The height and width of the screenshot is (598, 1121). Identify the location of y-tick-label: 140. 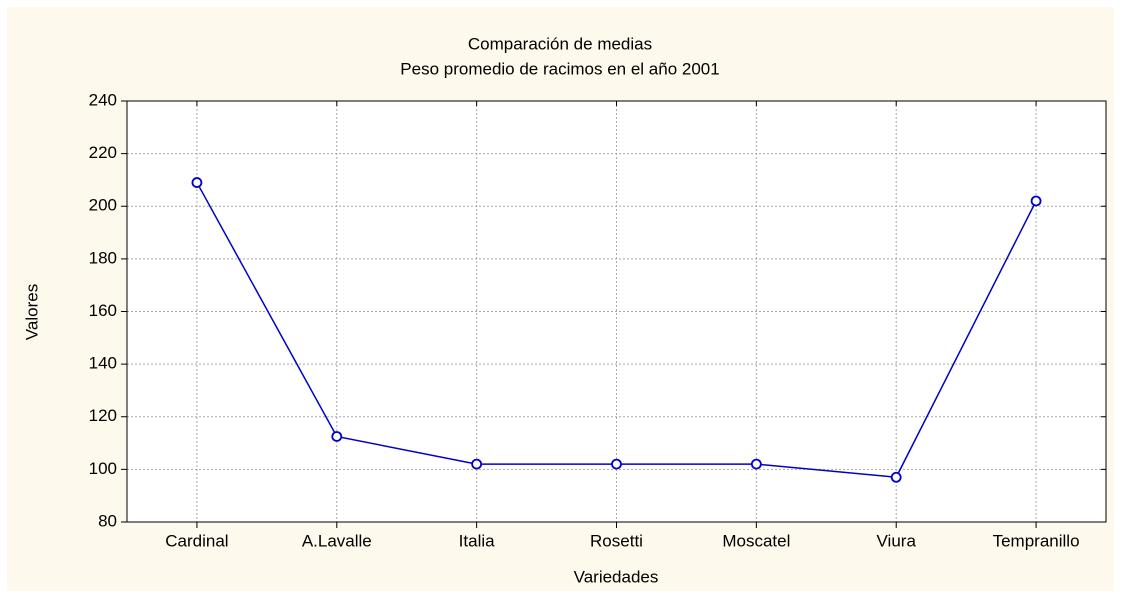
(103, 363).